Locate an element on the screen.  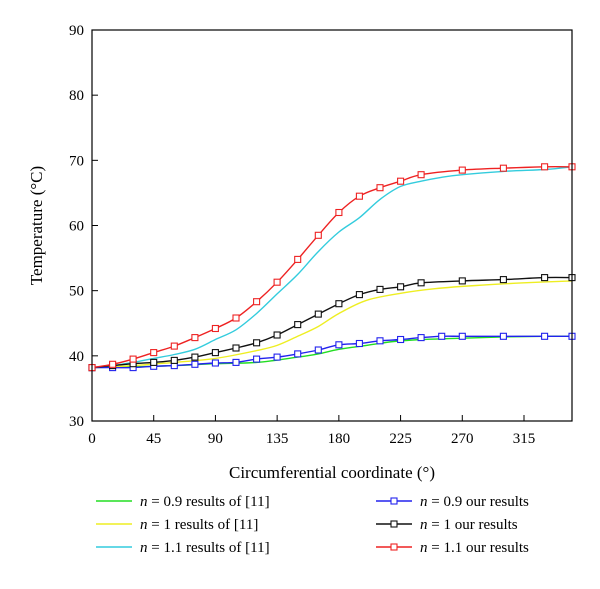
legend-item-1: n = 1 results of [11] is located at coordinates (177, 525).